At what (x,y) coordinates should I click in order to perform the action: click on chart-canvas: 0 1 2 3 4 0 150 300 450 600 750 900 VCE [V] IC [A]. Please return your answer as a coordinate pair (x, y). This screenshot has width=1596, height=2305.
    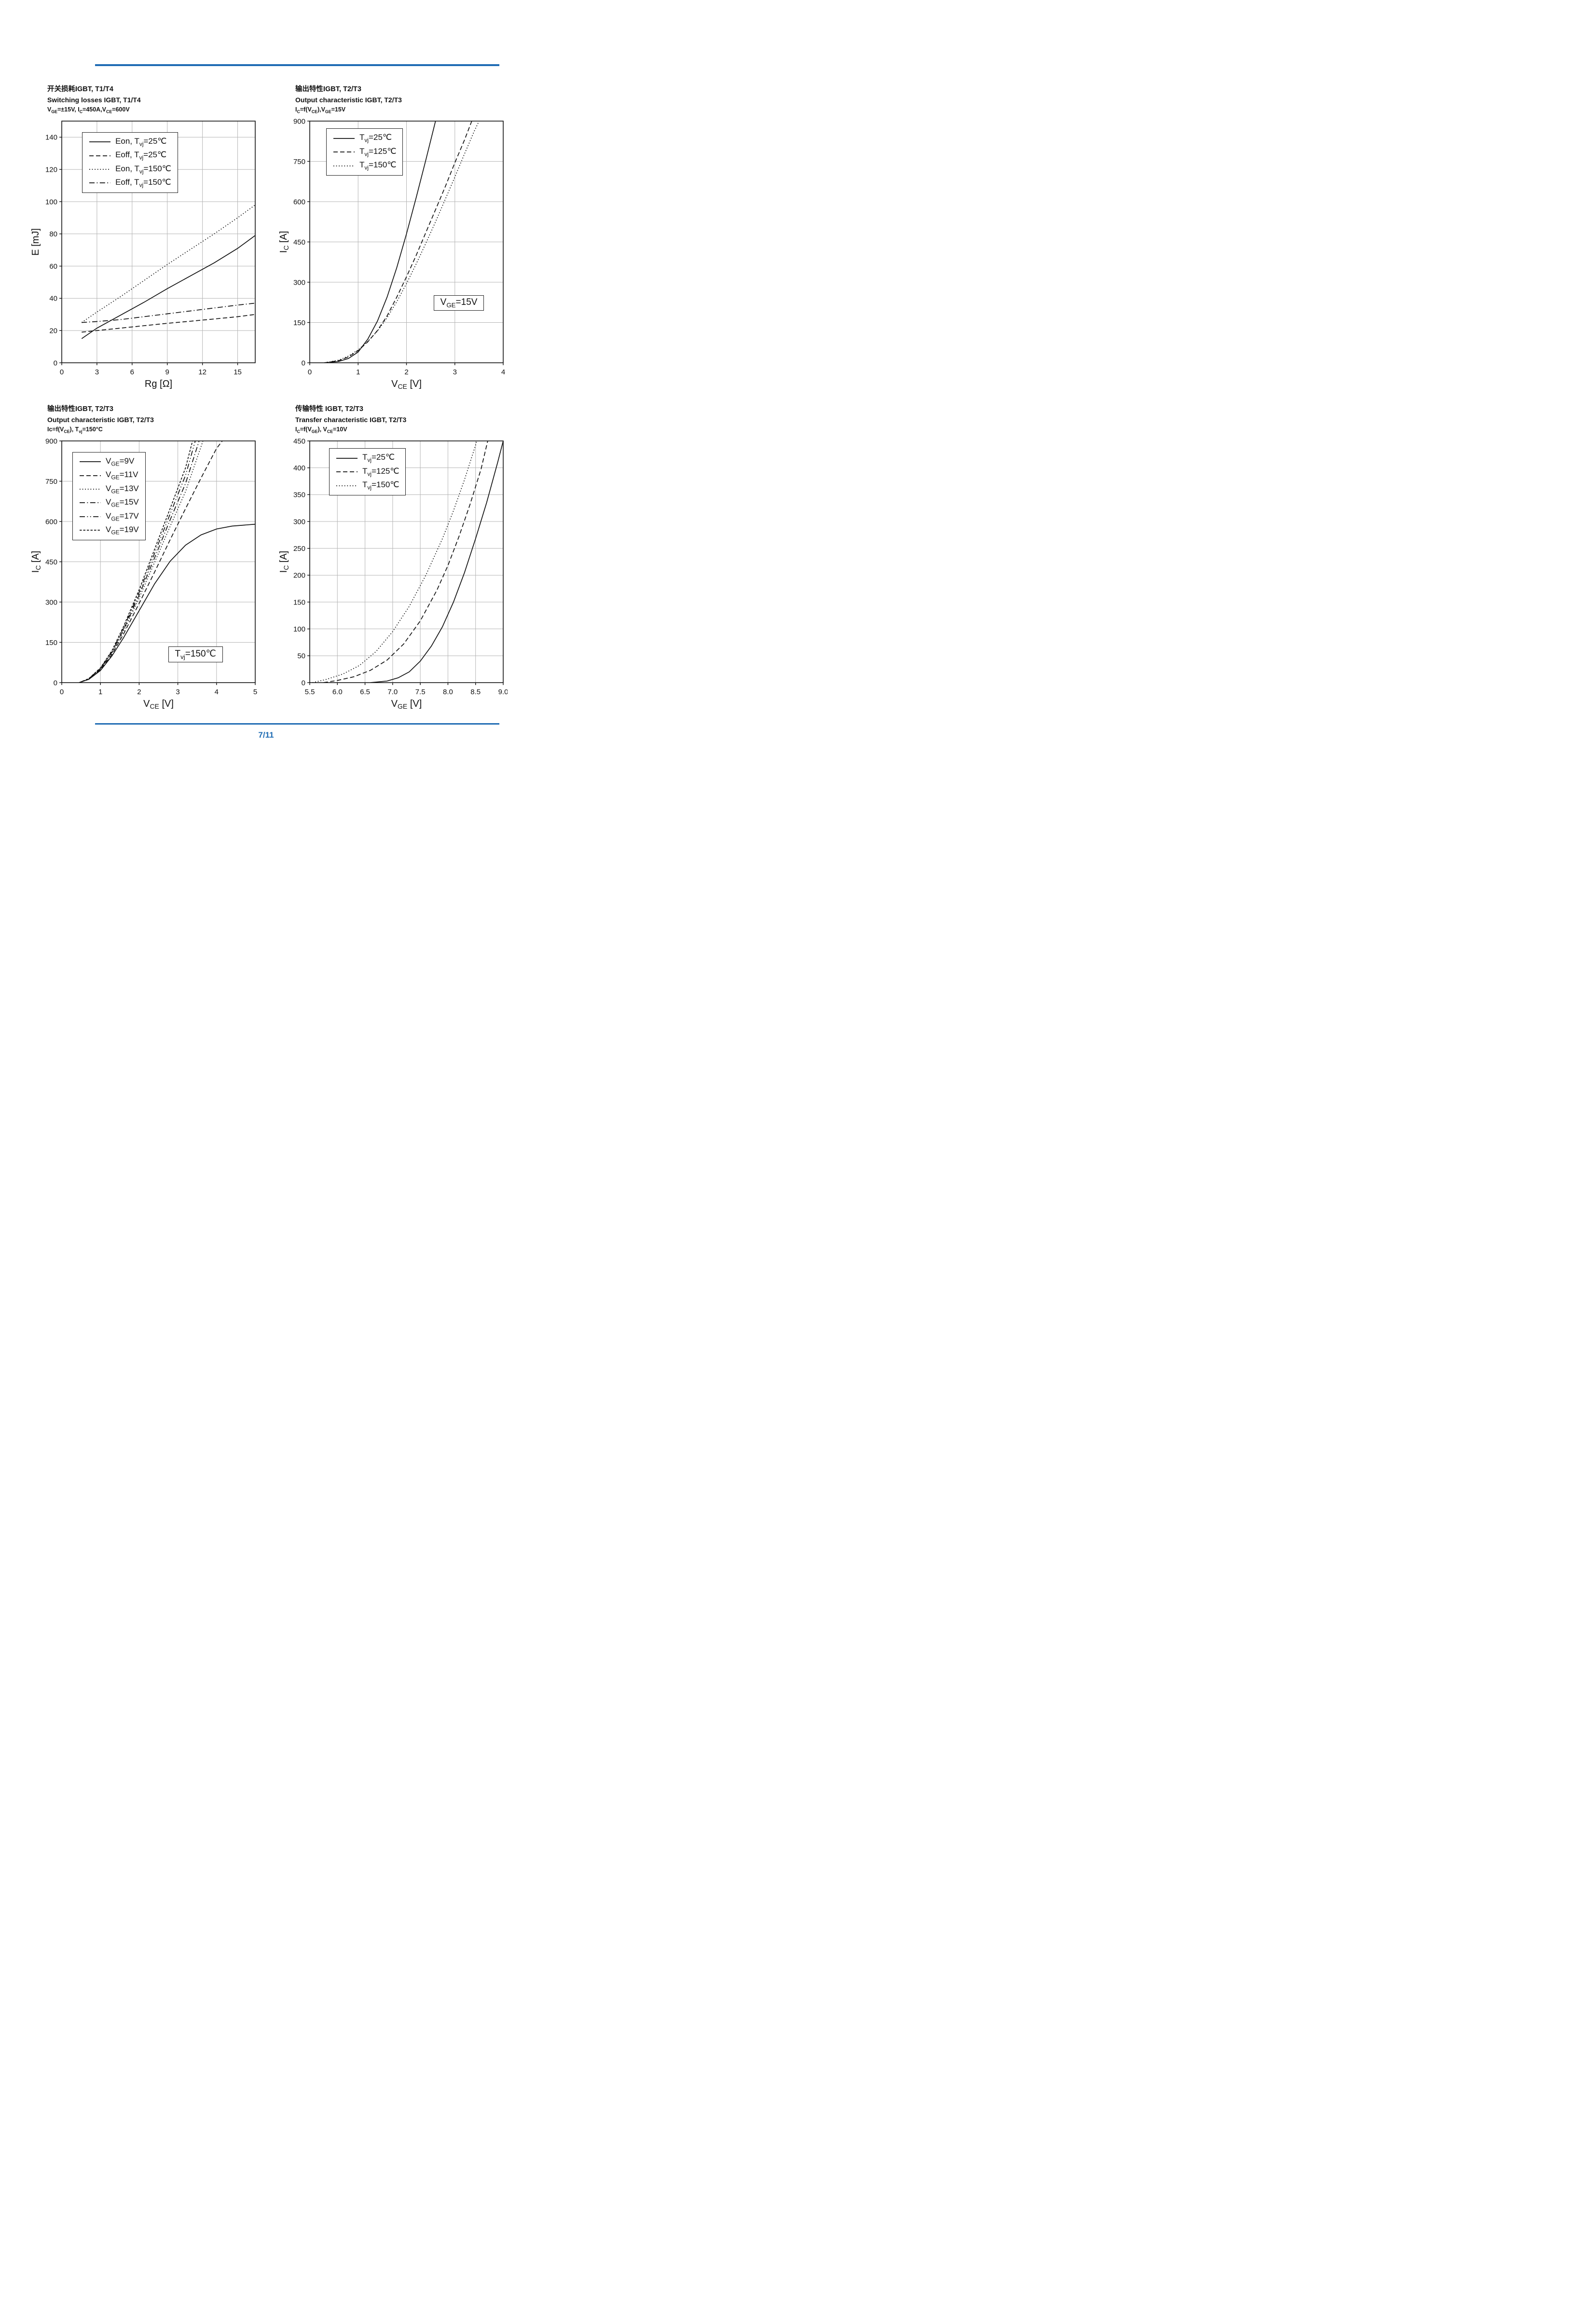
    Looking at the image, I should click on (392, 254).